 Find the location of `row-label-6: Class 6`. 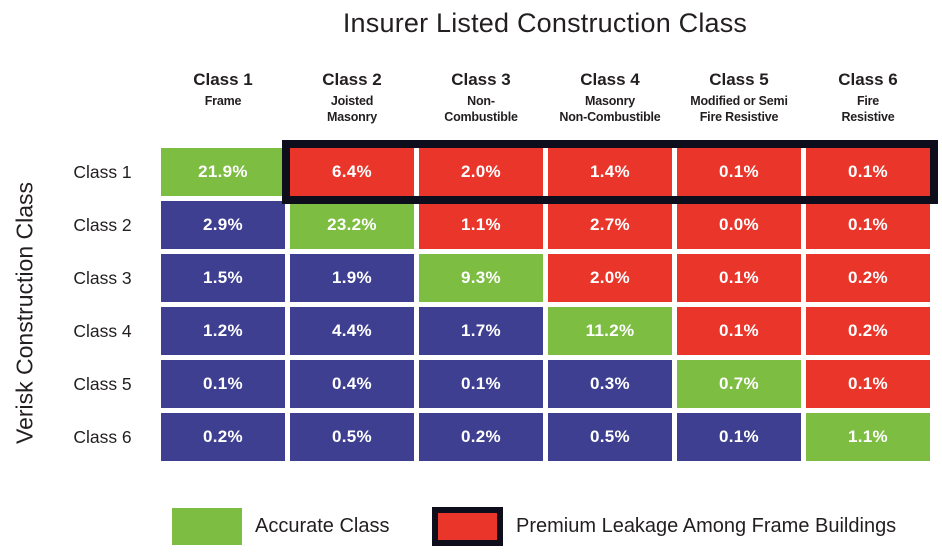

row-label-6: Class 6 is located at coordinates (102, 436).